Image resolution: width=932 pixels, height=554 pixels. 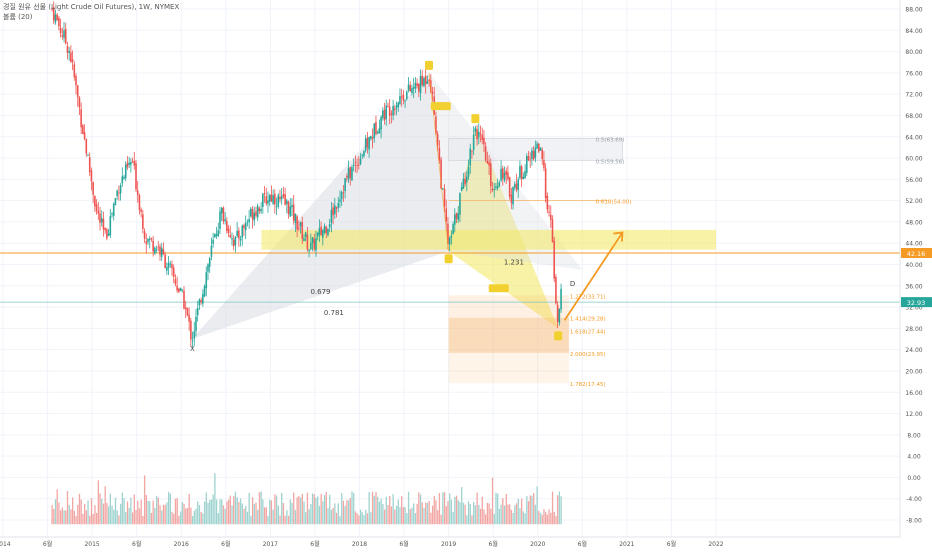 What do you see at coordinates (572, 284) in the screenshot?
I see `ratio-label: D` at bounding box center [572, 284].